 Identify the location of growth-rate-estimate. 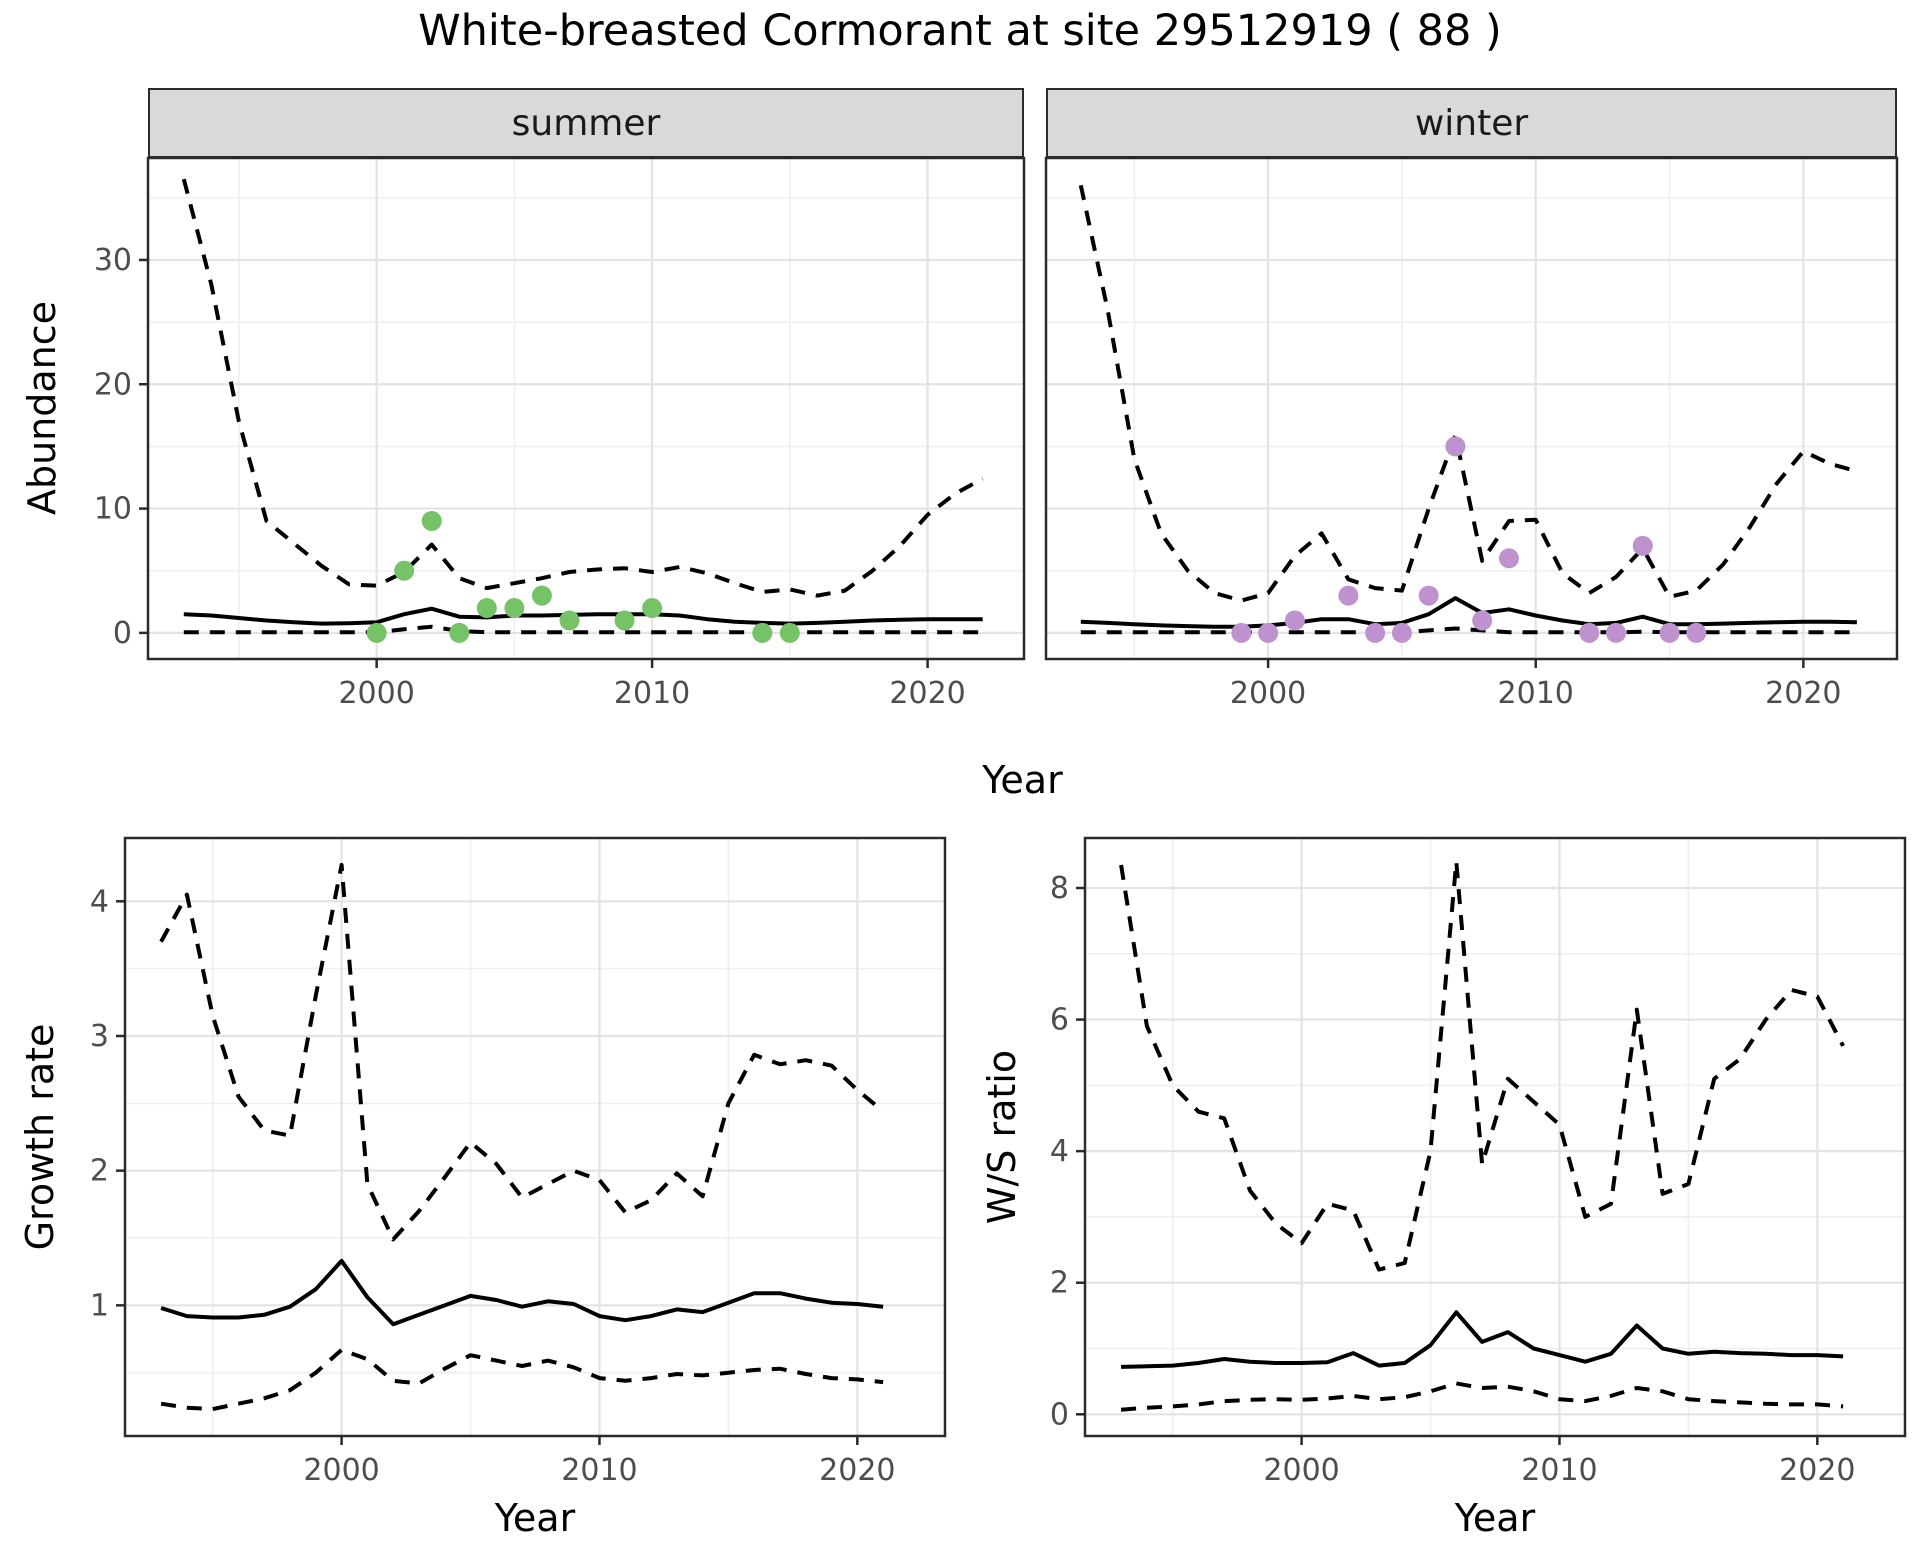
(522, 1292).